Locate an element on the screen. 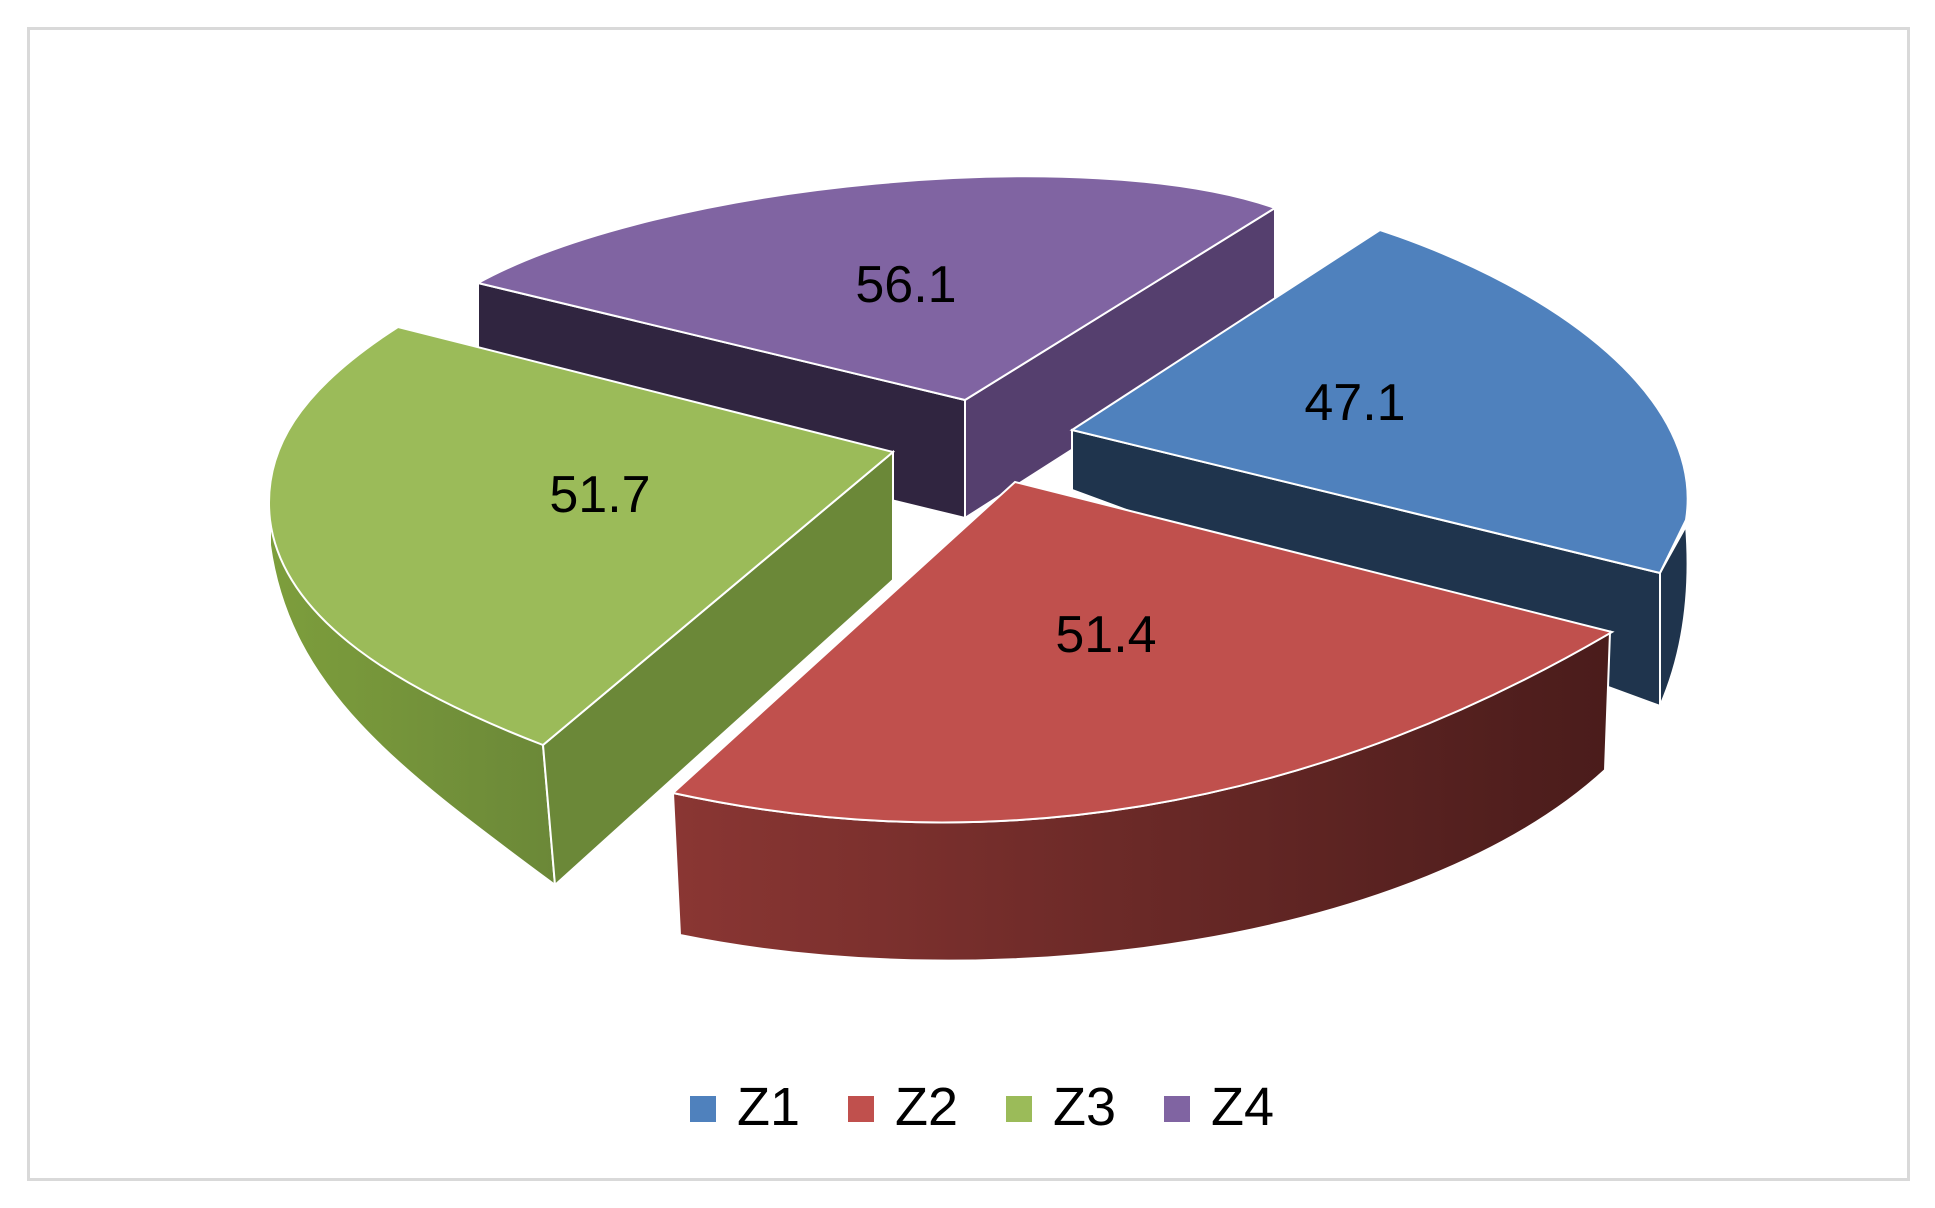 The width and height of the screenshot is (1935, 1208). legend-swatch-z1 is located at coordinates (703, 1109).